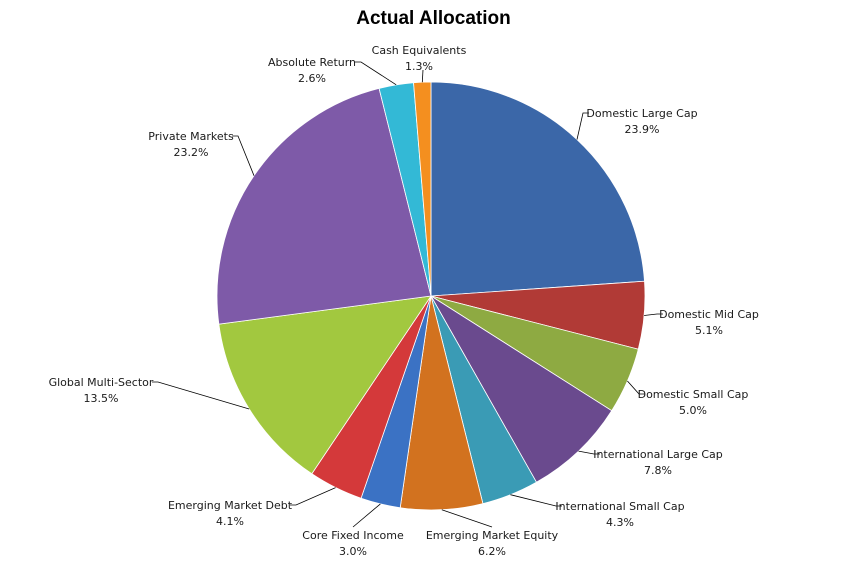 This screenshot has width=867, height=564. What do you see at coordinates (353, 551) in the screenshot?
I see `slice-value-core-fixed-income: 3.0%` at bounding box center [353, 551].